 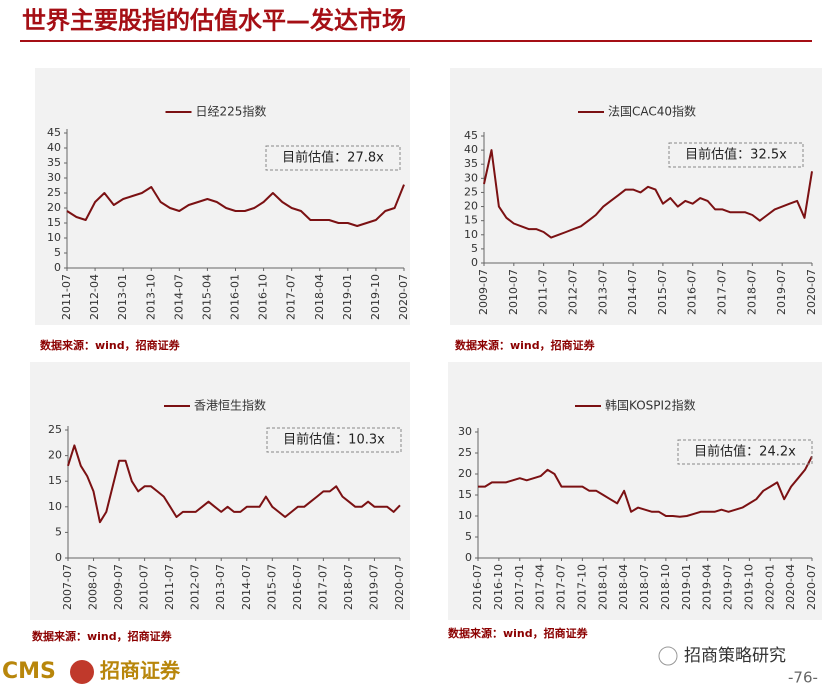 I want to click on x-tick-label: 2007-07, so click(x=67, y=587).